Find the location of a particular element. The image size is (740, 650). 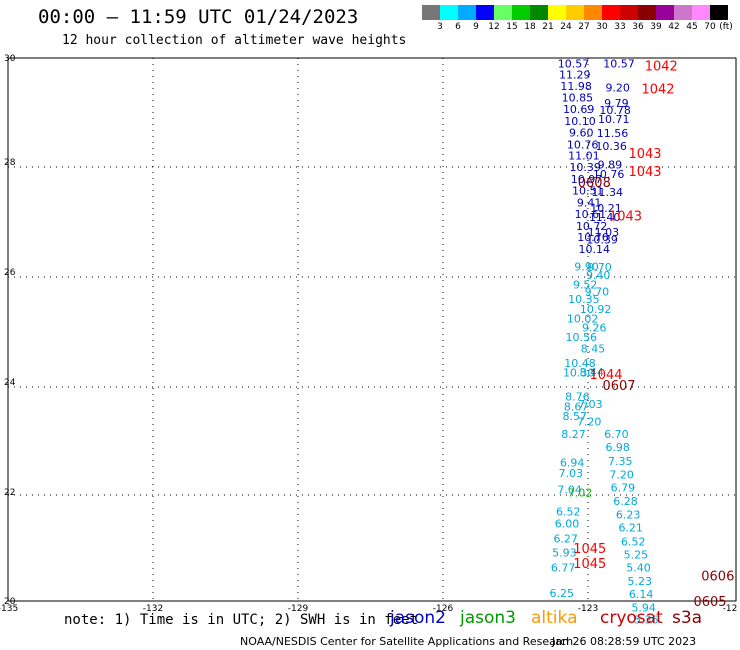

swh-value-label: 5.40 is located at coordinates (638, 567).